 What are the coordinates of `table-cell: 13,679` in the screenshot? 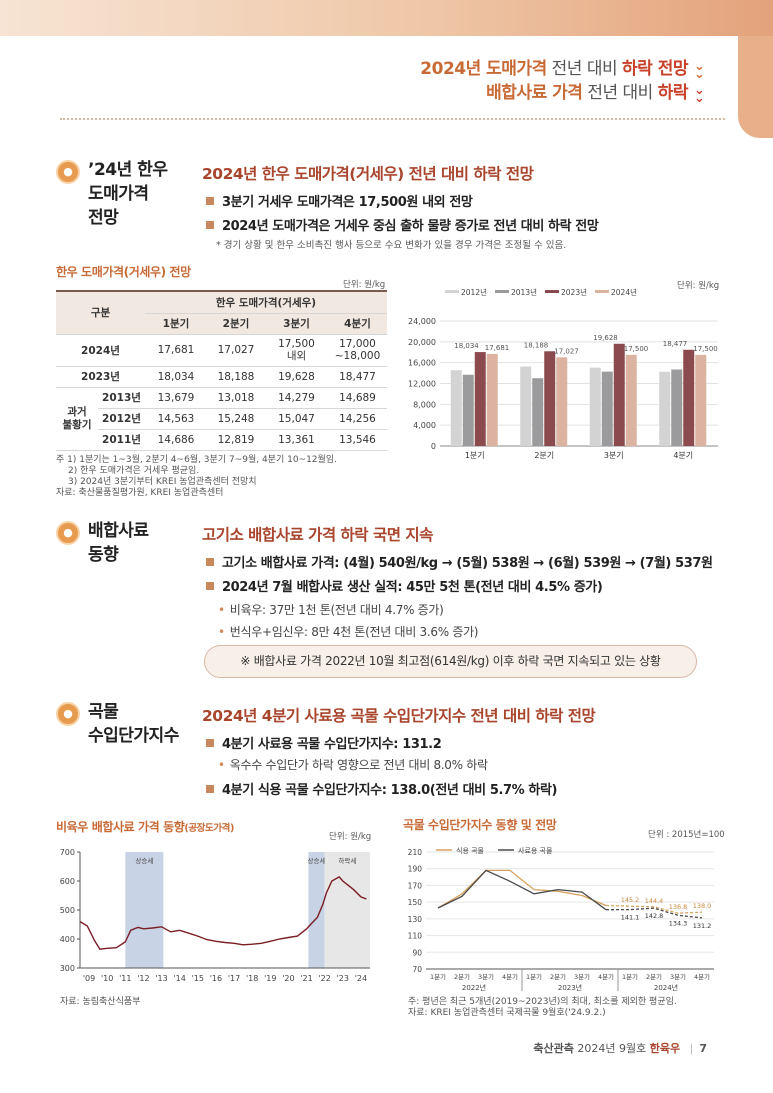 It's located at (176, 398).